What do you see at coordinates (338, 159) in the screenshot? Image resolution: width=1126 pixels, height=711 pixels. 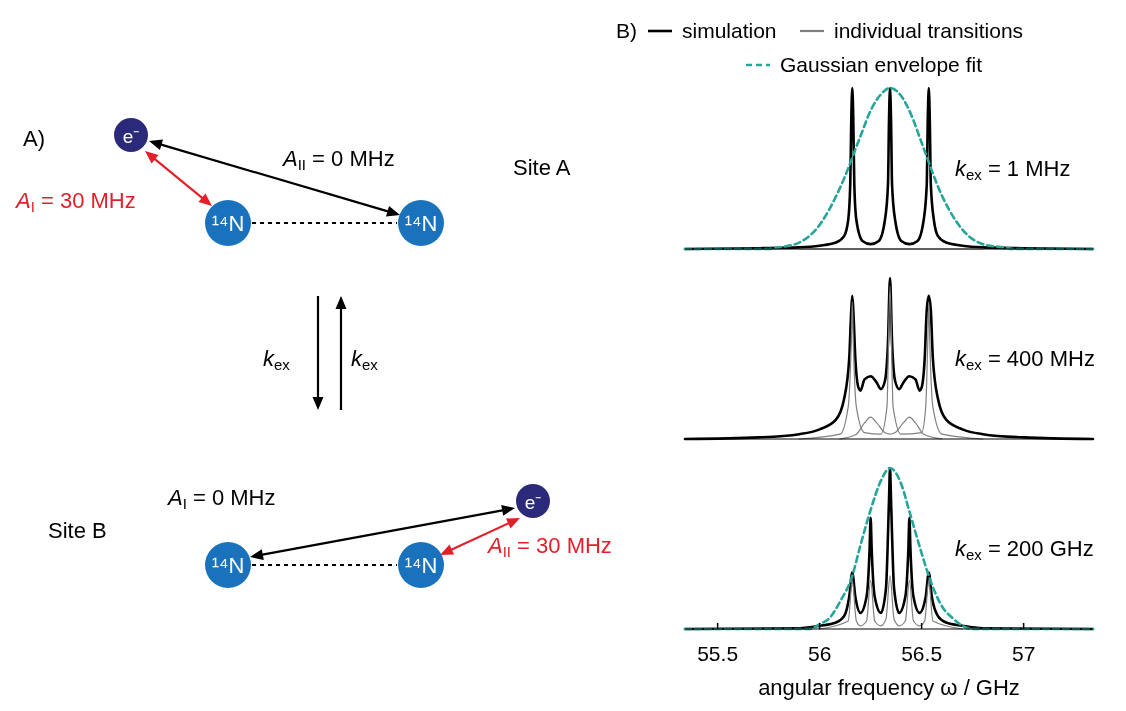 I see `text: A$_{II}$ = 0 MHz` at bounding box center [338, 159].